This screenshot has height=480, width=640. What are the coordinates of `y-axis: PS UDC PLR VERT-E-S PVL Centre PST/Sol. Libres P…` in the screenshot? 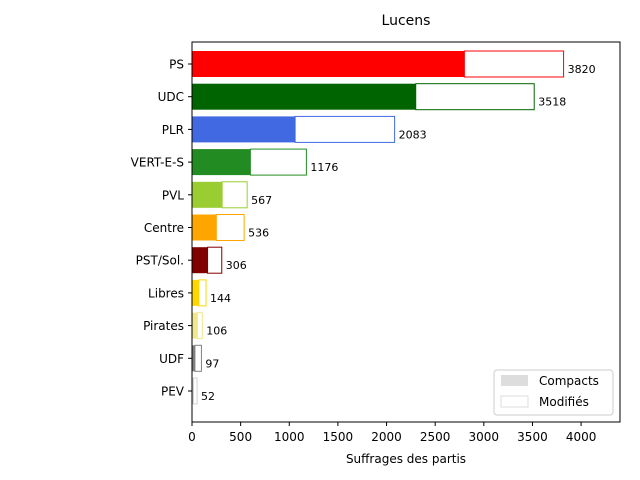 It's located at (161, 228).